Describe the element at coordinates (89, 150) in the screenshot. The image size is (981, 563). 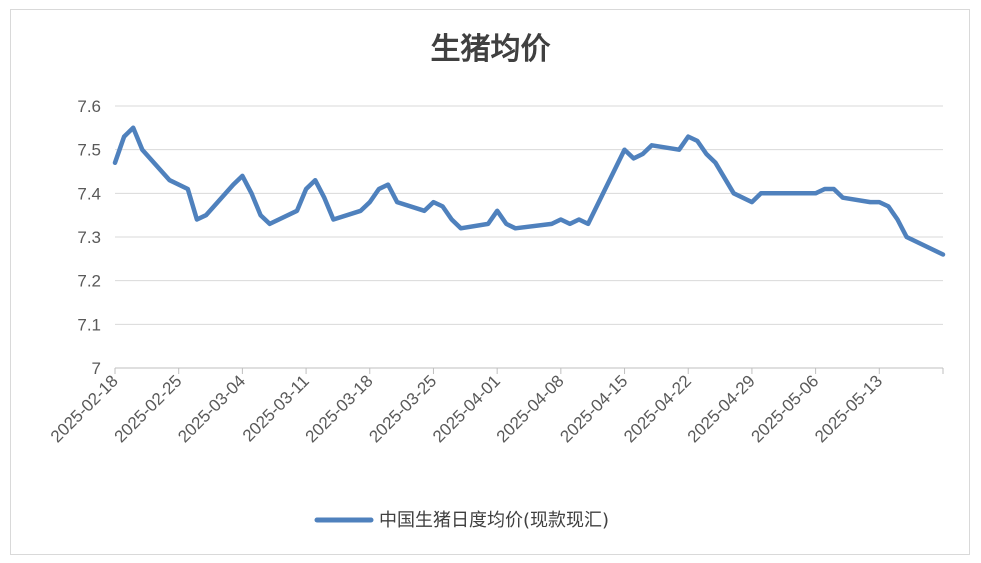
I see `y-tick-label: 7.5` at that location.